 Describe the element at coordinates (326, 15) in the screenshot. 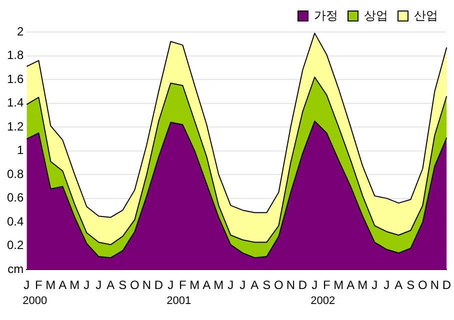

I see `legend-label: 가정` at that location.